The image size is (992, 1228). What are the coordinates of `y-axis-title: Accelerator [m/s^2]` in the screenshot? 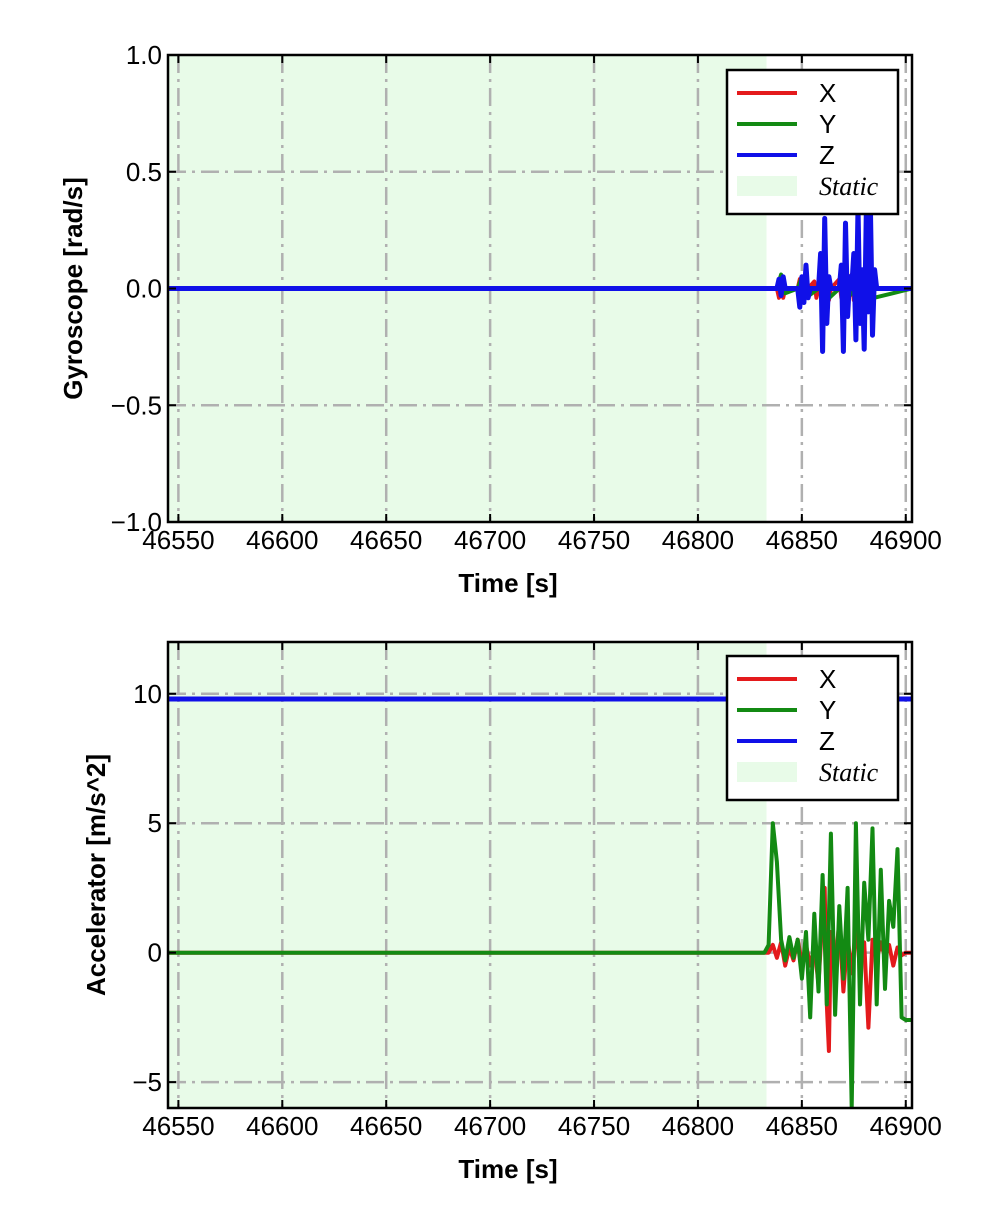 It's located at (96, 875).